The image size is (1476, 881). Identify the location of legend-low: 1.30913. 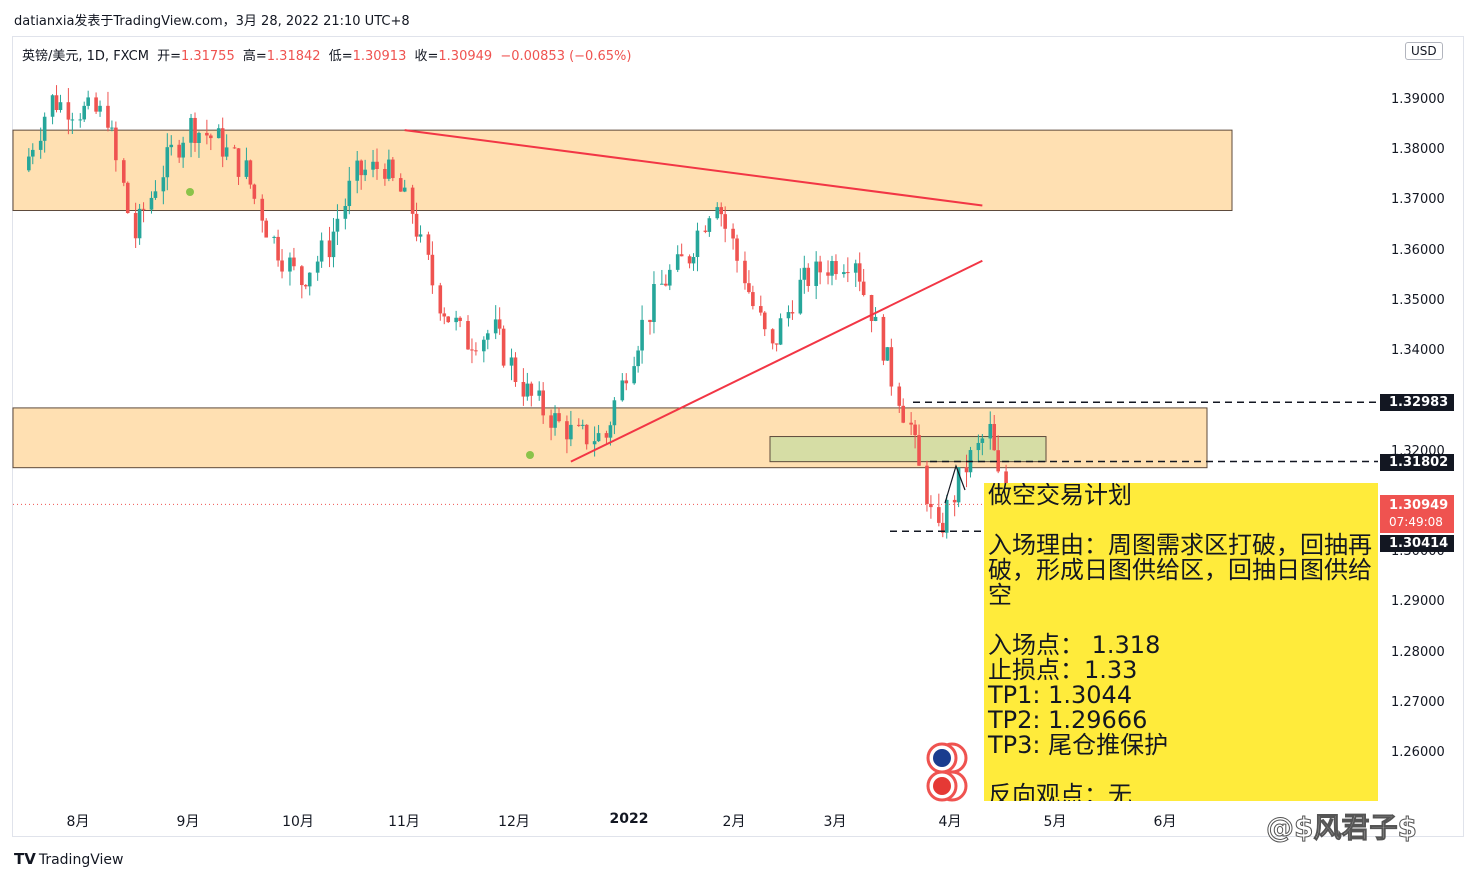
(379, 56).